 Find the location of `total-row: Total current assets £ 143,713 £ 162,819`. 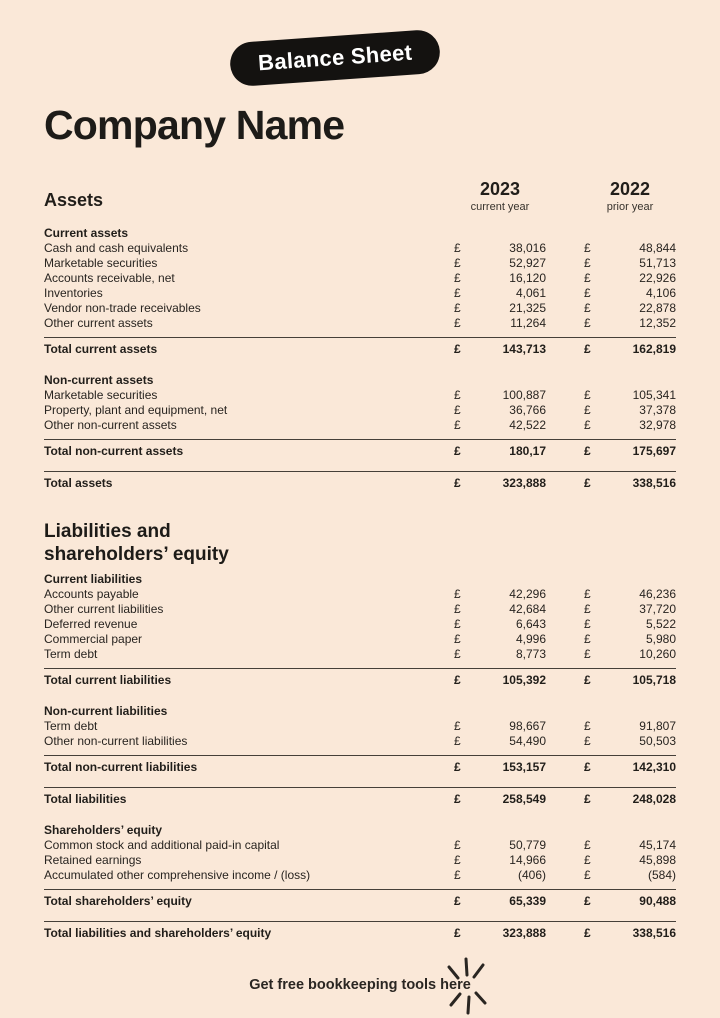

total-row: Total current assets £ 143,713 £ 162,819 is located at coordinates (360, 348).